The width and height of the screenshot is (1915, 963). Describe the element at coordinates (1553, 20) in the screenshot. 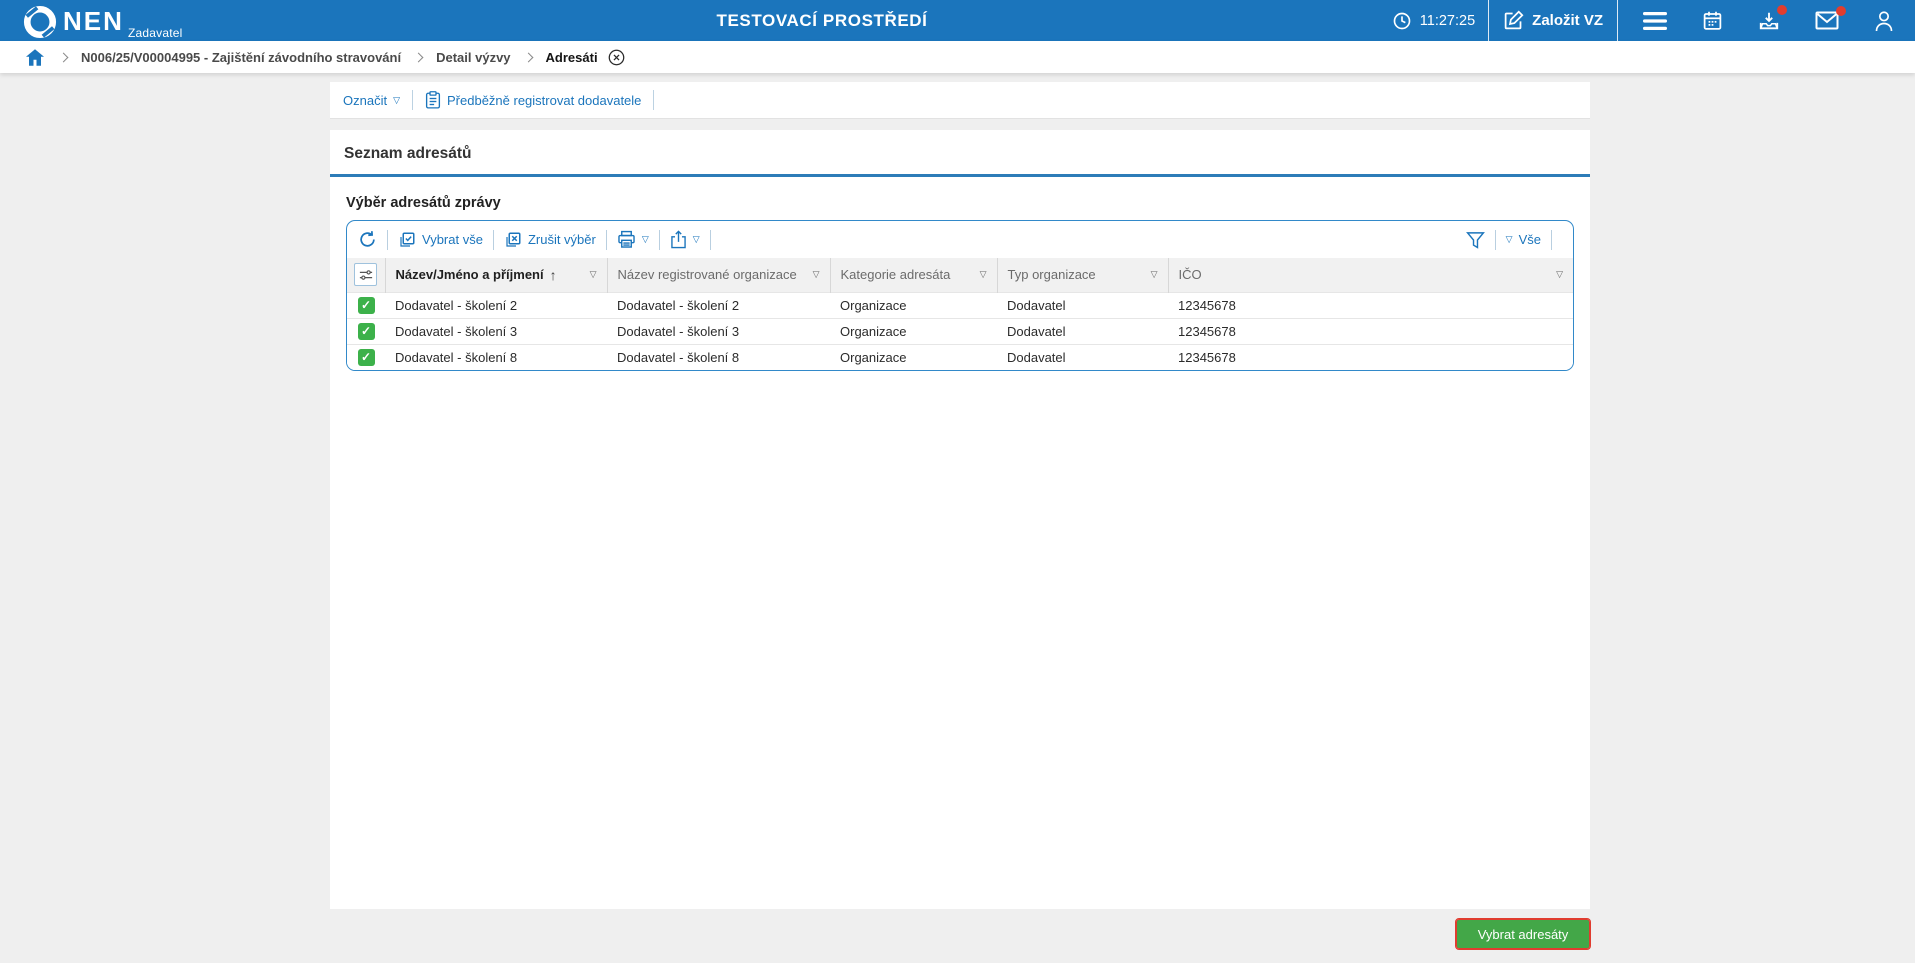

I see `create-vz-button: Založit VZ` at that location.